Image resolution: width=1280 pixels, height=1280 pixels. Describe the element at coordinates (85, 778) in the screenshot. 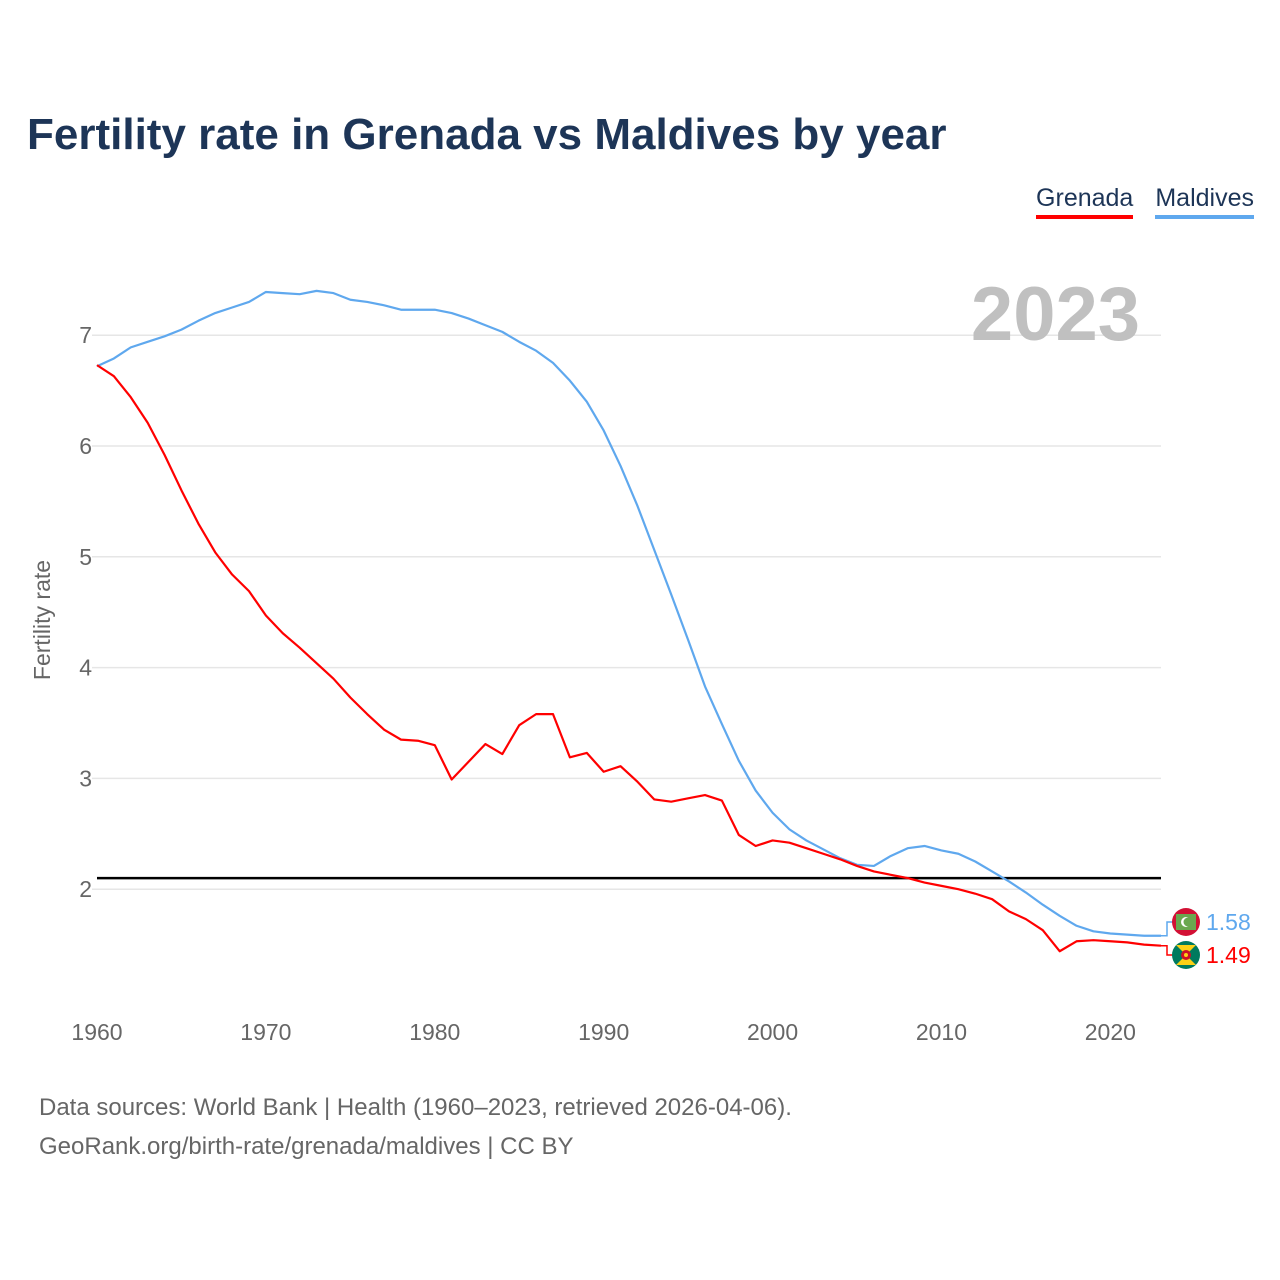

I see `y-tick-label: 3` at that location.